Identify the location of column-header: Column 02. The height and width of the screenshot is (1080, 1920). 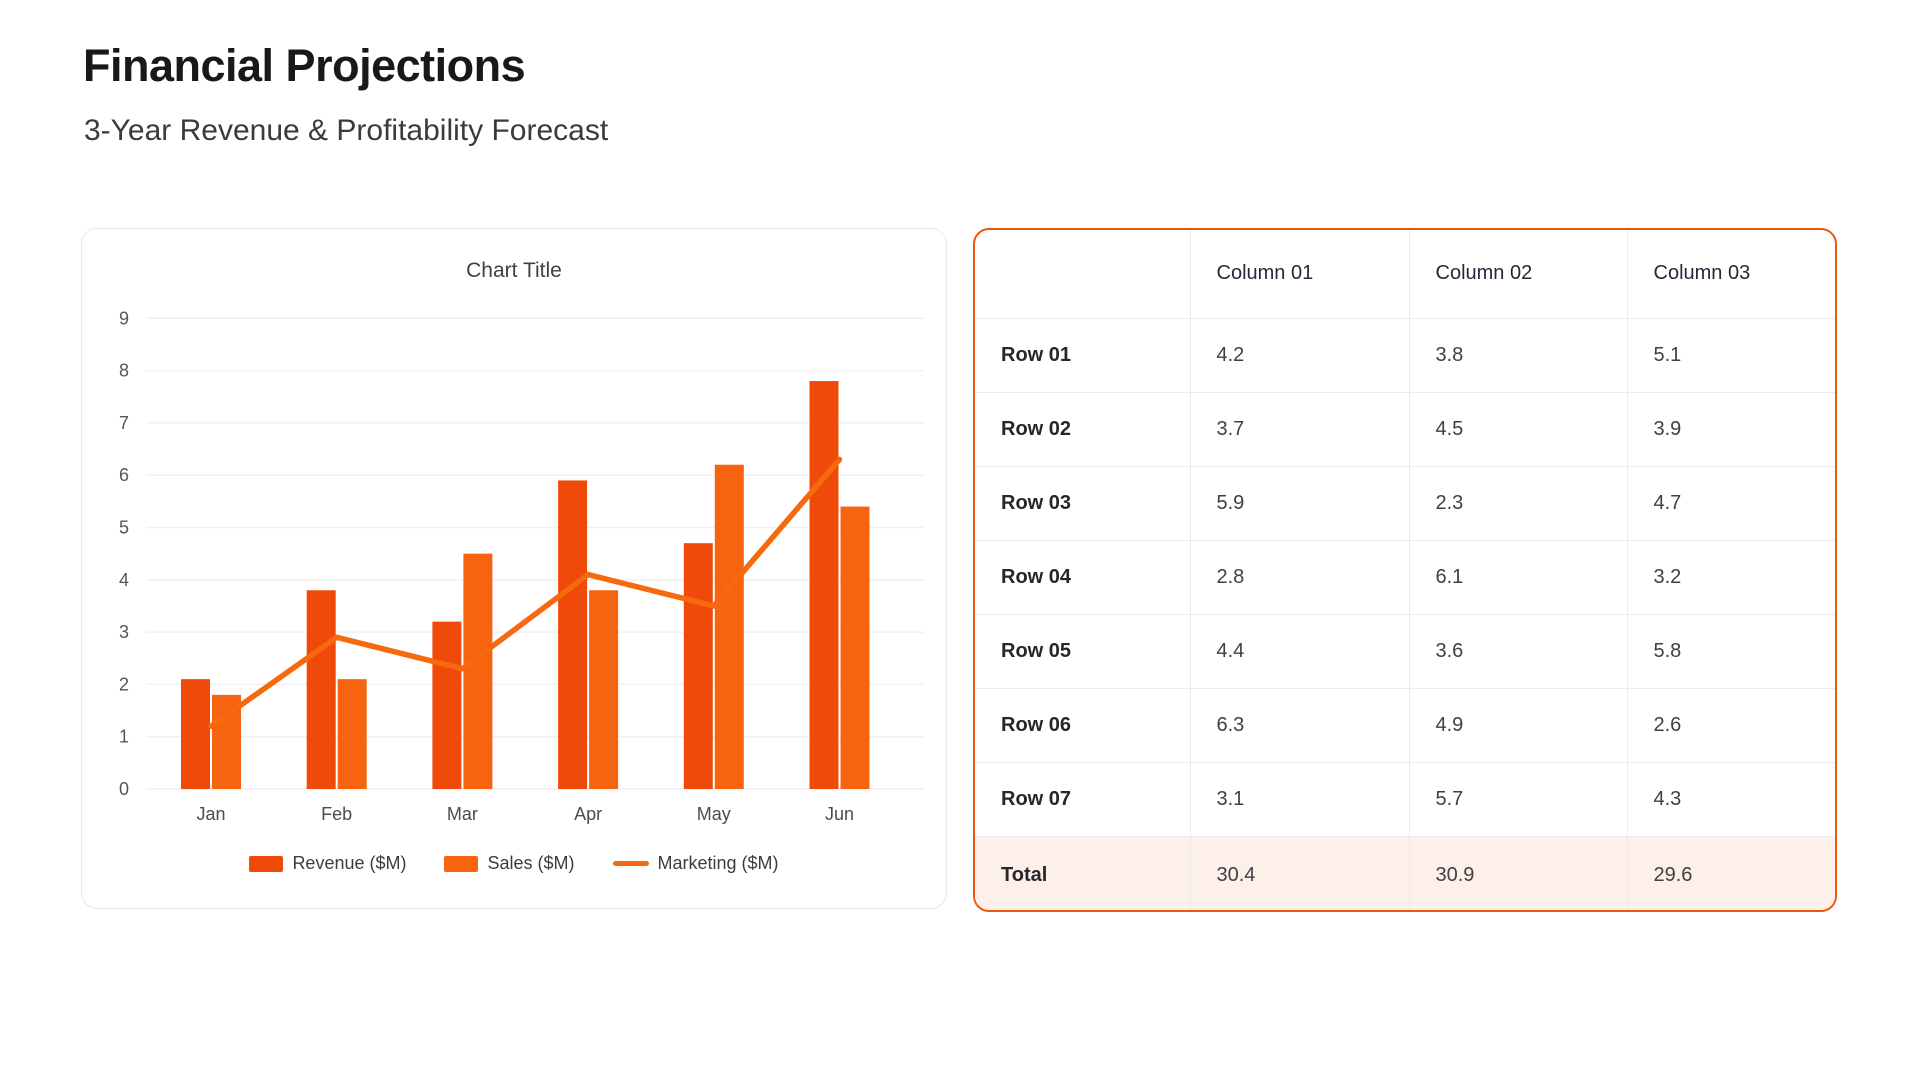
(1517, 274).